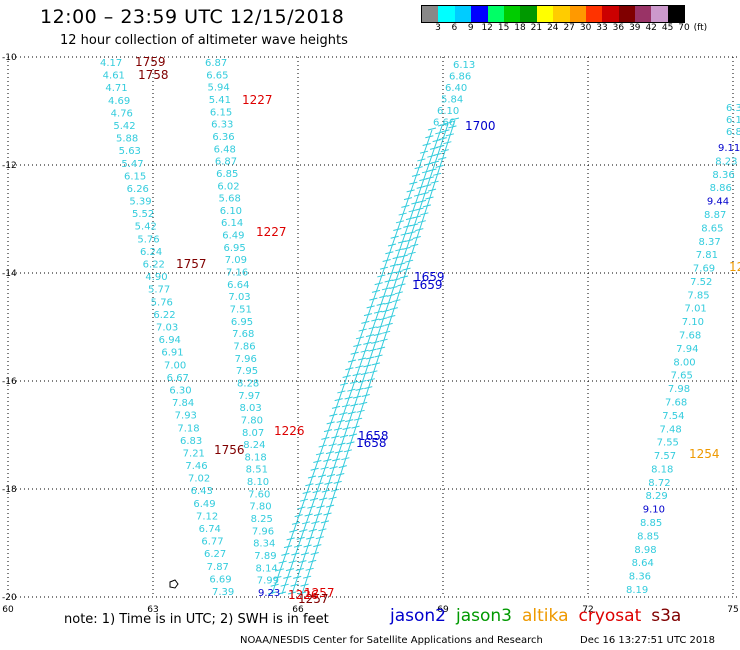  I want to click on map-label: 1700, so click(480, 126).